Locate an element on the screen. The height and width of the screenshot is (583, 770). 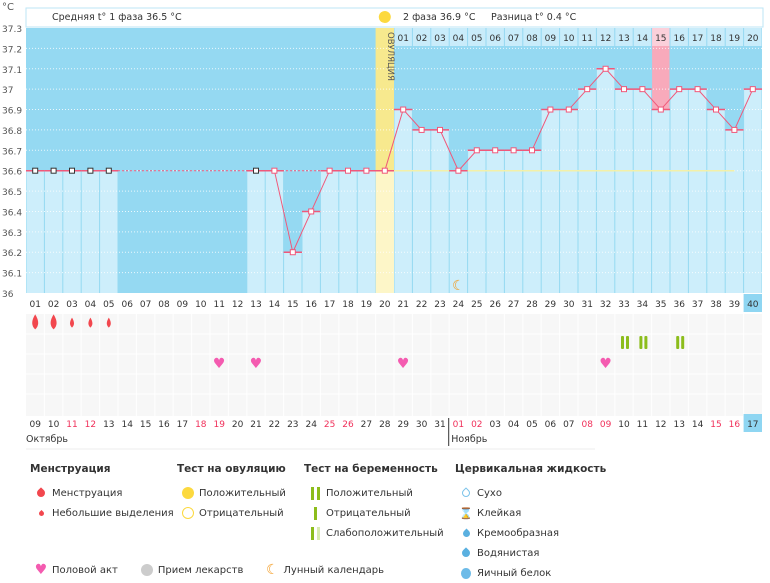
y-tick-label: 36.7 is located at coordinates (12, 152).